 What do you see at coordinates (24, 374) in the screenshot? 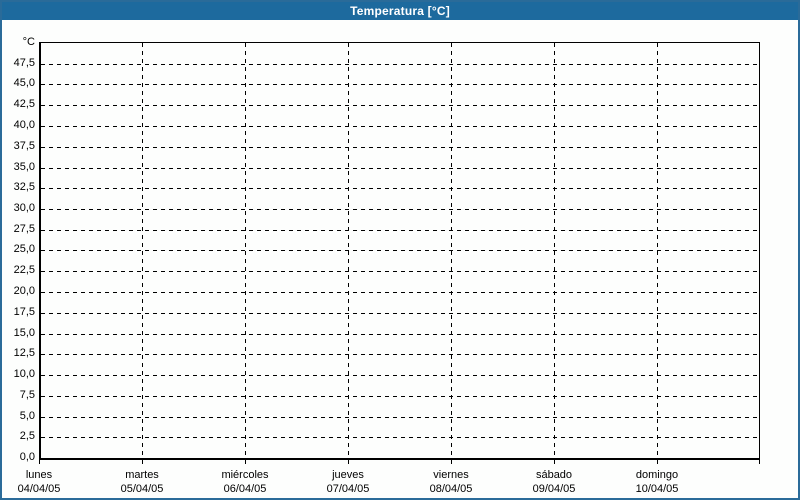
I see `y-tick-label: 10,0` at bounding box center [24, 374].